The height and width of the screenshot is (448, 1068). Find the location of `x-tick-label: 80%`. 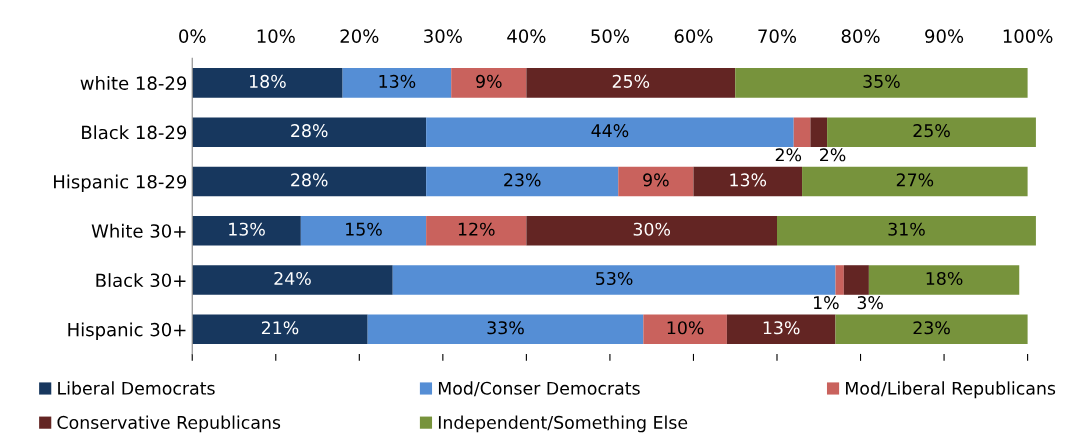

x-tick-label: 80% is located at coordinates (860, 36).